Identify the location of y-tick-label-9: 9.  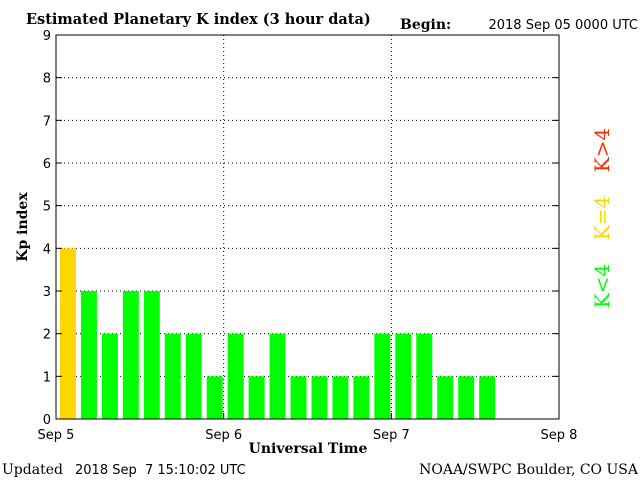
(47, 36).